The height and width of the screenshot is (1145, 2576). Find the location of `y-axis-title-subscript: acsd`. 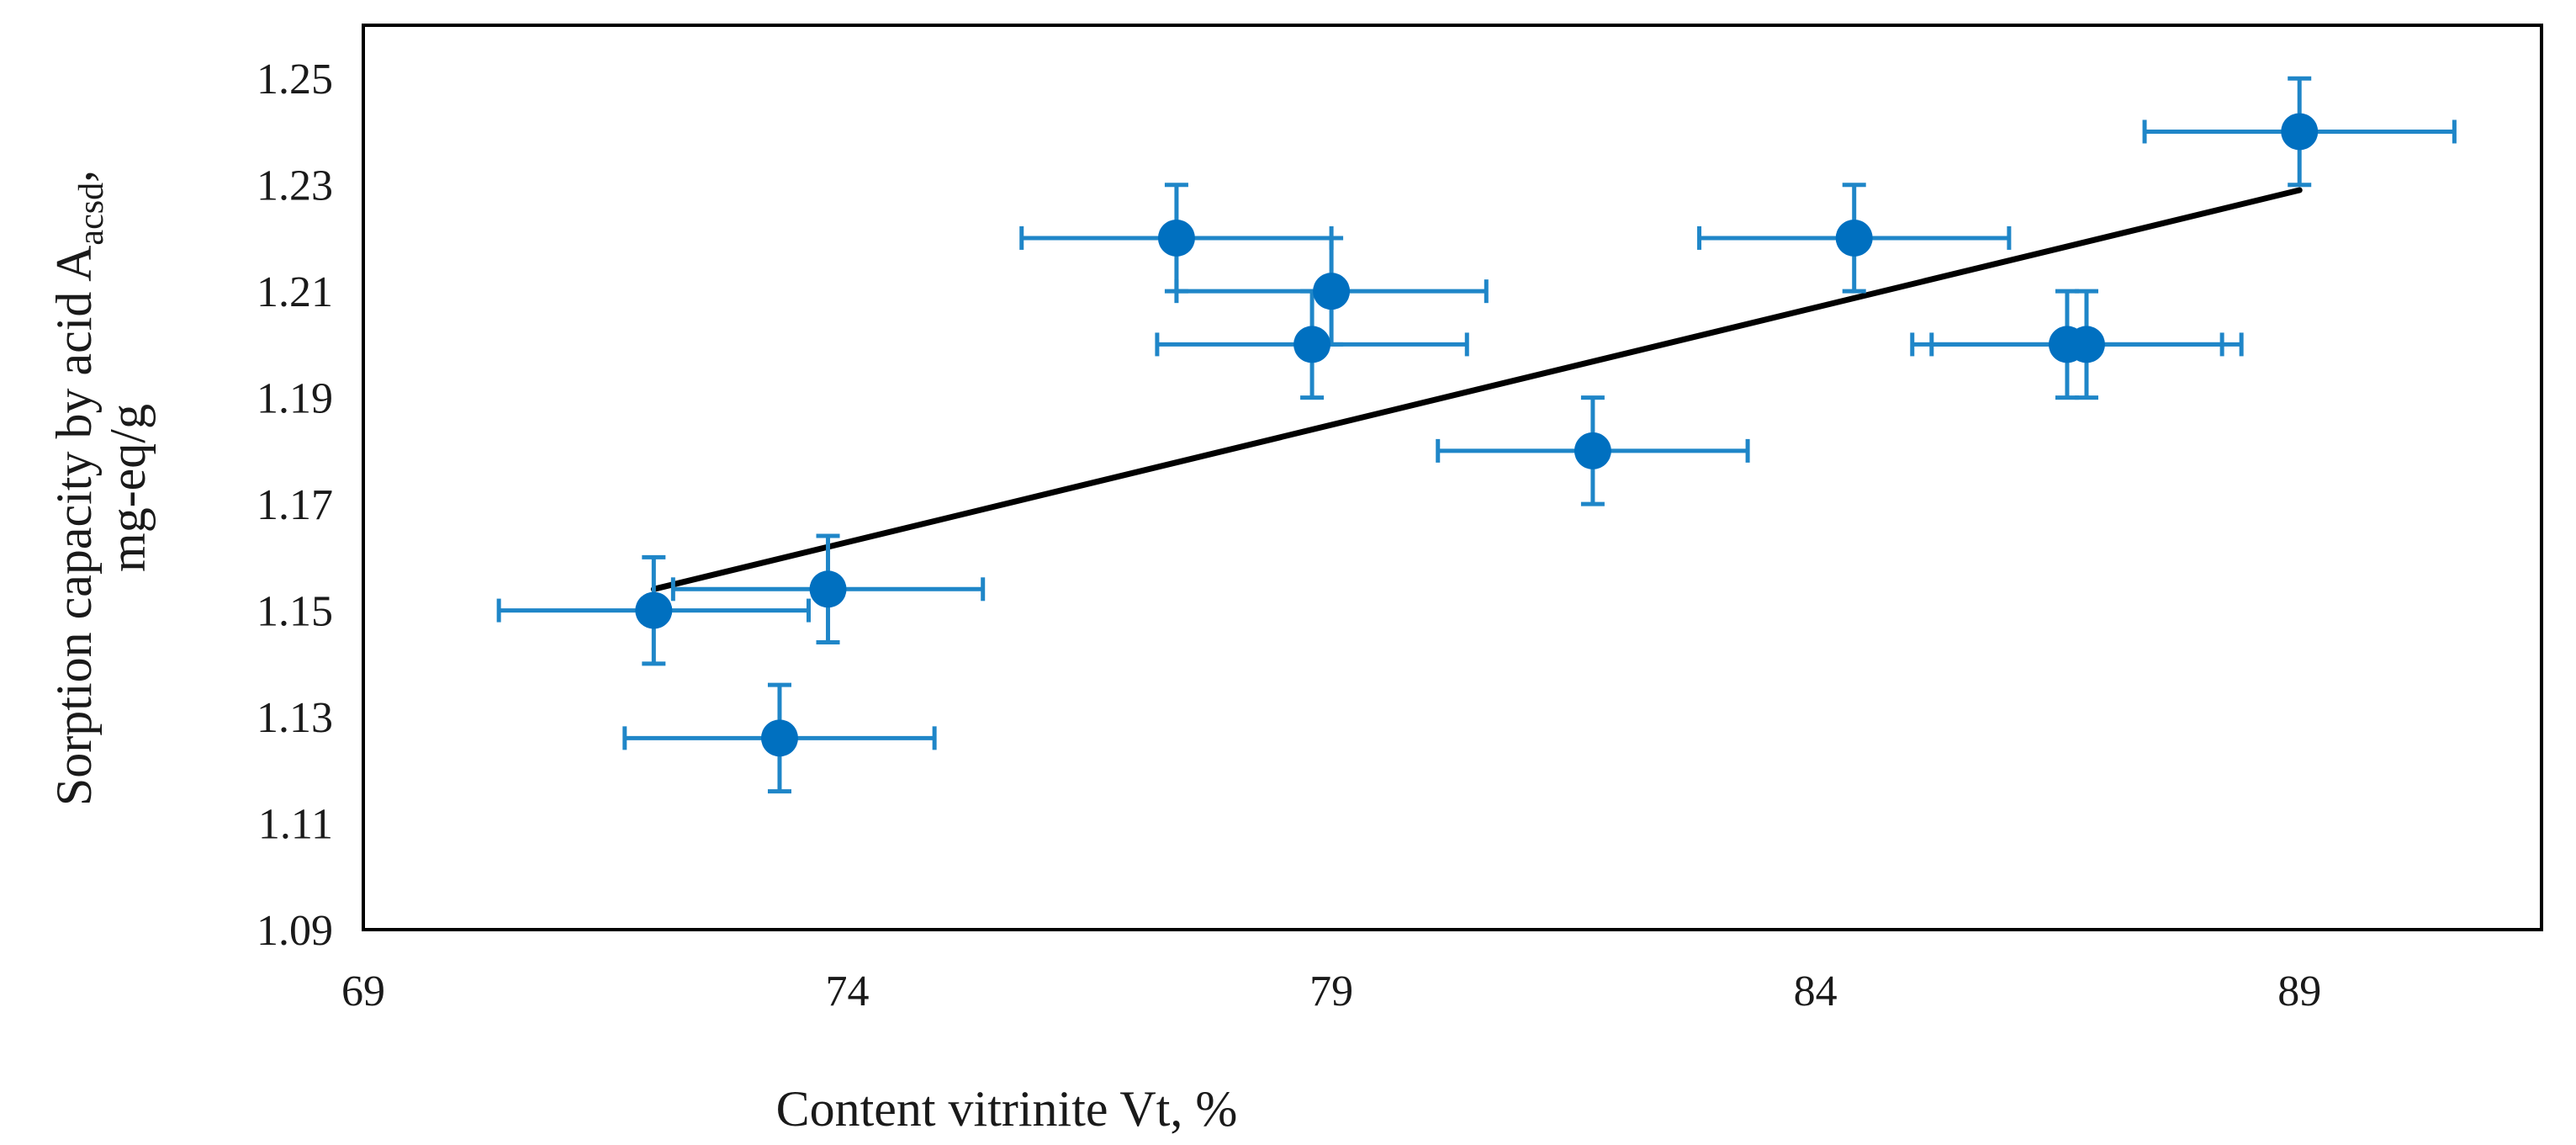

y-axis-title-subscript: acsd is located at coordinates (91, 214).